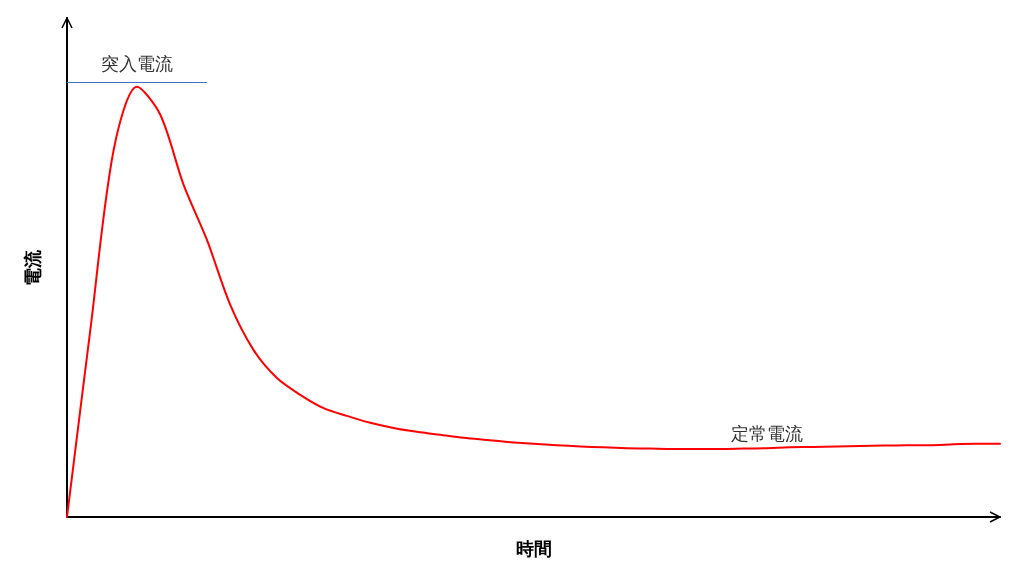 This screenshot has height=568, width=1016. What do you see at coordinates (136, 64) in the screenshot?
I see `ref-line-label: 突入電流` at bounding box center [136, 64].